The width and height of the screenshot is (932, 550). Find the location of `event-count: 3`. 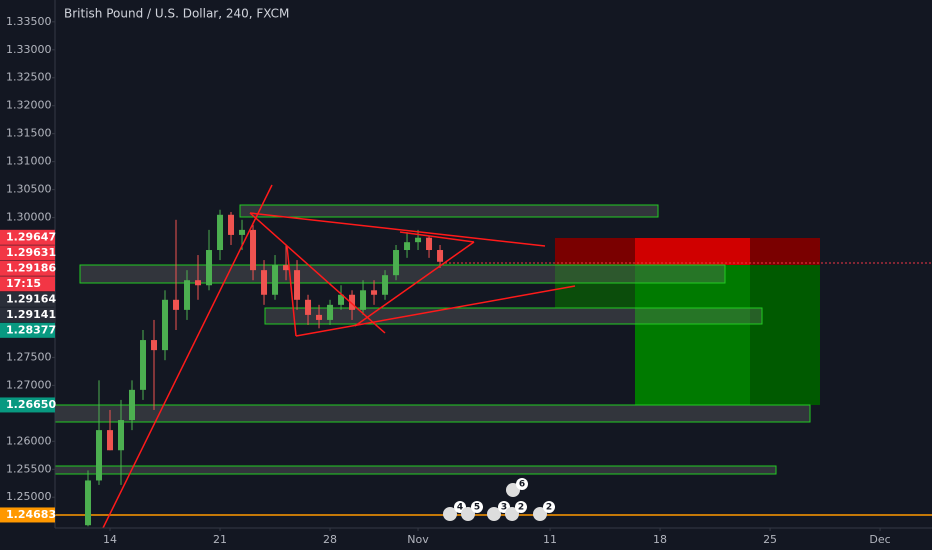

event-count: 3 is located at coordinates (504, 508).